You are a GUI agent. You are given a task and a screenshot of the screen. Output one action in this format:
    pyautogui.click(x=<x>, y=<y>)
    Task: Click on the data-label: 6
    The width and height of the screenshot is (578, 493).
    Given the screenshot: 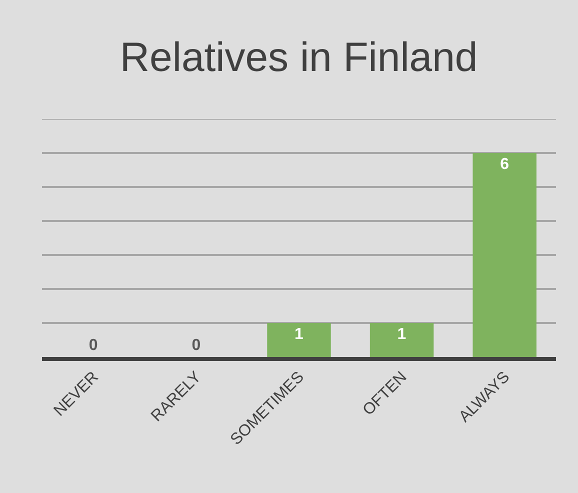 What is the action you would take?
    pyautogui.click(x=505, y=164)
    